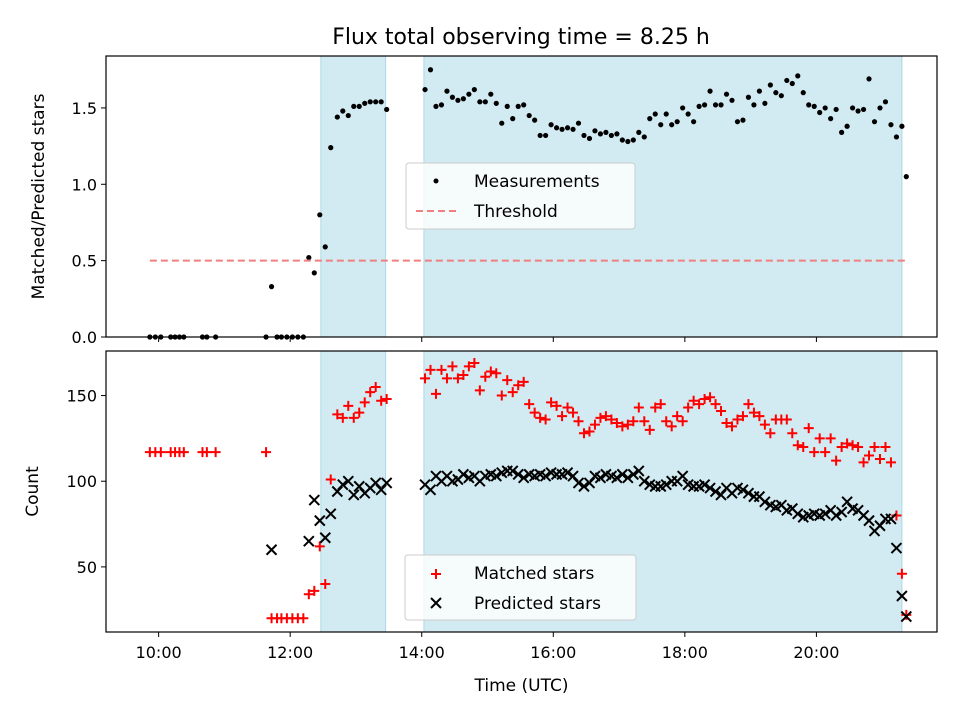  Describe the element at coordinates (159, 652) in the screenshot. I see `x-tick-label: 10:00` at that location.